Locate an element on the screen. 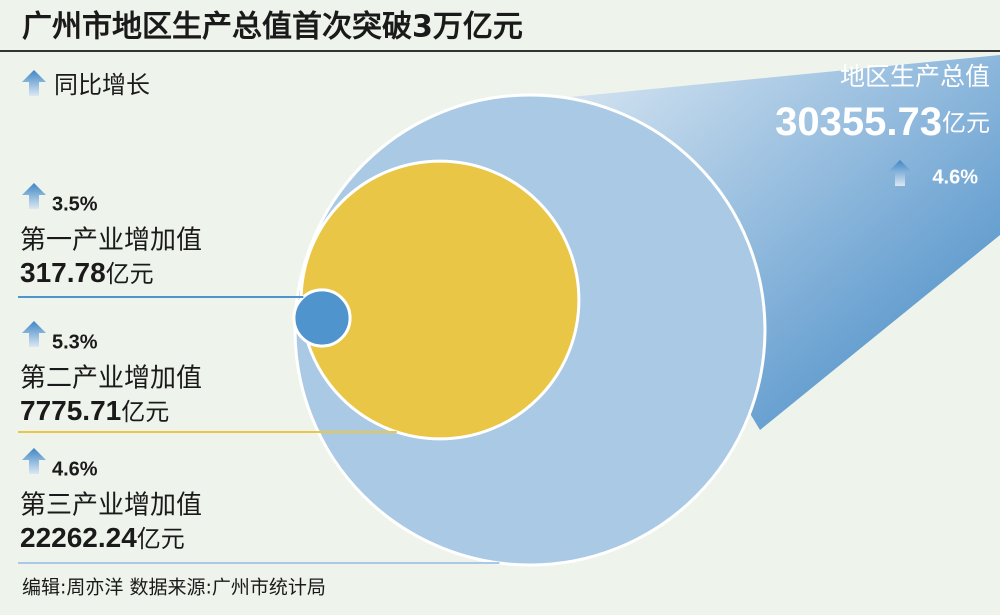  value-line: 22262.24亿元 is located at coordinates (102, 537).